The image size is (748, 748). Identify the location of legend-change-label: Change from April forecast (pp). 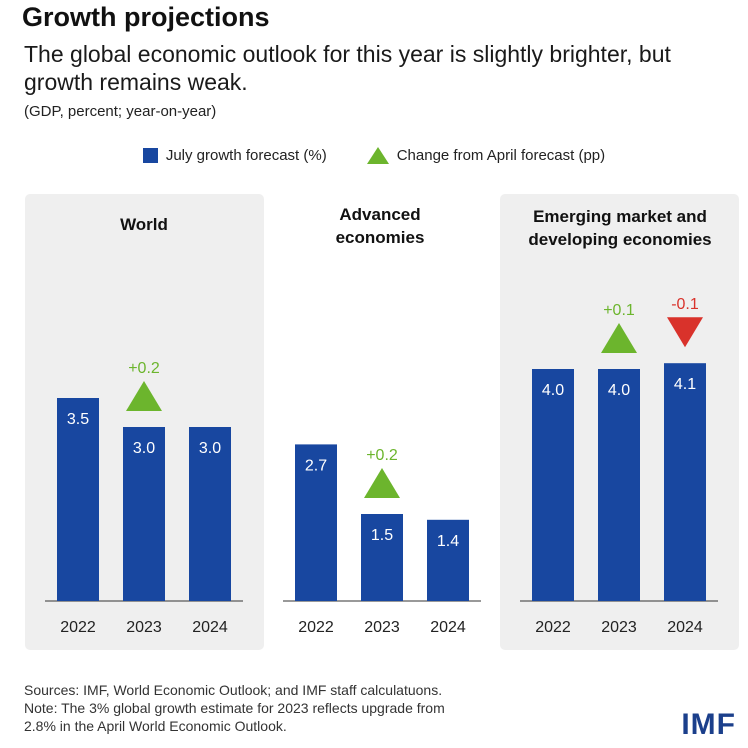
(501, 155).